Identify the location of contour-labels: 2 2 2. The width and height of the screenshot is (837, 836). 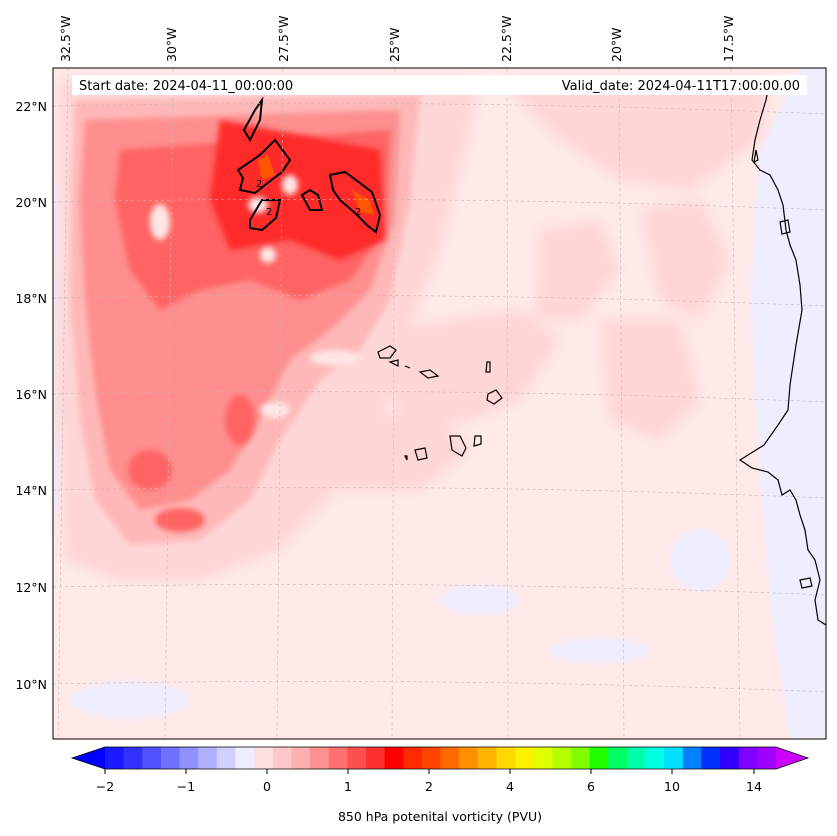
(308, 198).